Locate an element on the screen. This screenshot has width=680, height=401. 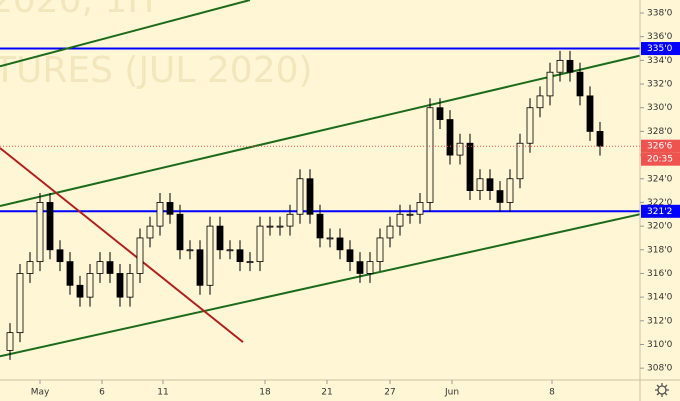
x-tick-label: May is located at coordinates (40, 393).